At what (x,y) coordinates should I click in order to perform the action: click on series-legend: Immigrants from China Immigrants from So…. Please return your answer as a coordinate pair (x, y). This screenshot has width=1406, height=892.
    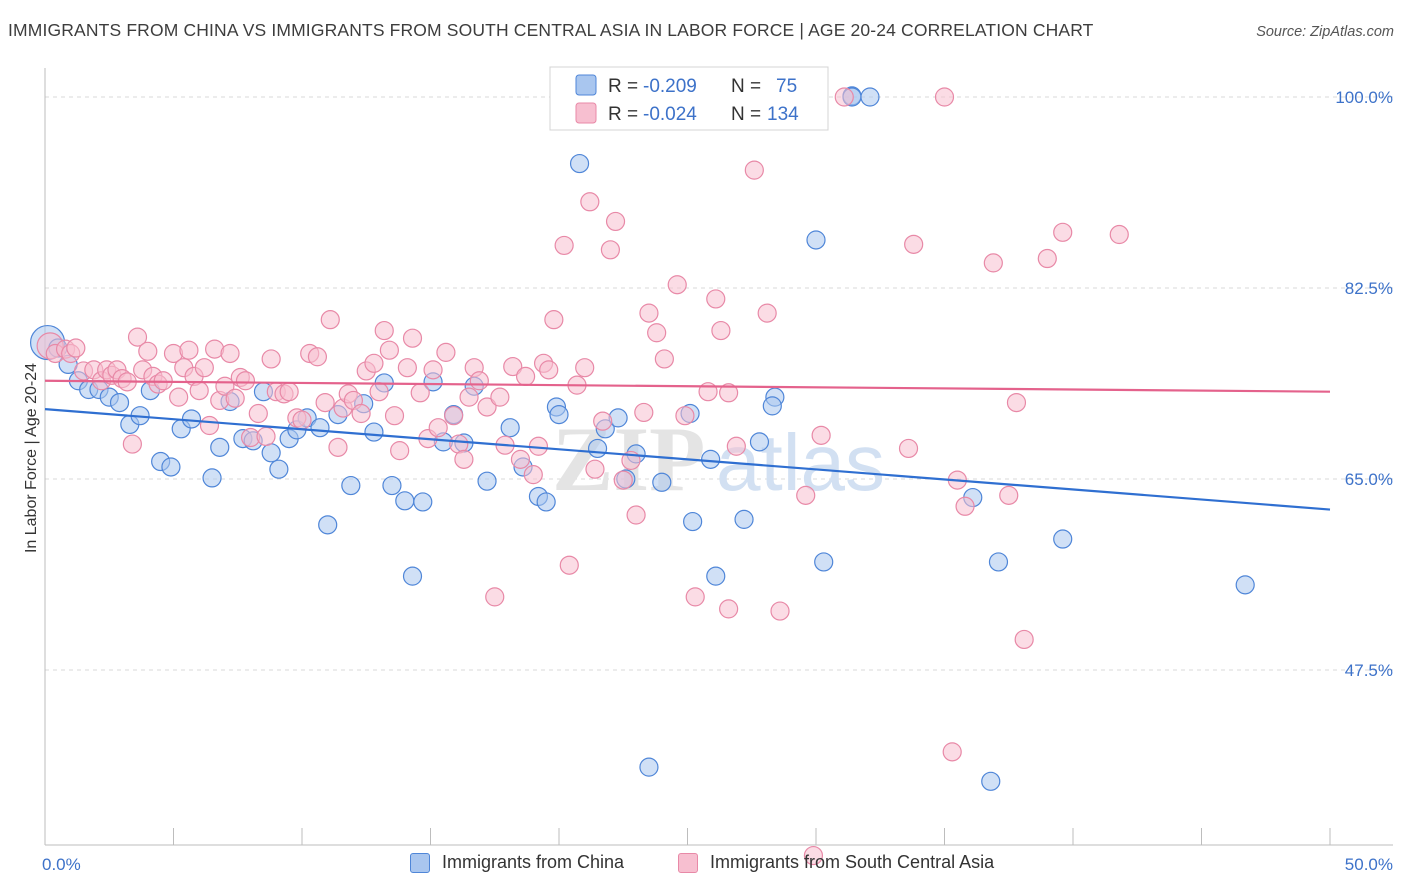
    Looking at the image, I should click on (703, 865).